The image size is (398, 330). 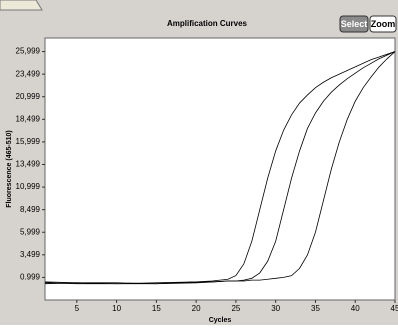 What do you see at coordinates (30, 209) in the screenshot?
I see `y-tick-label: 8,499` at bounding box center [30, 209].